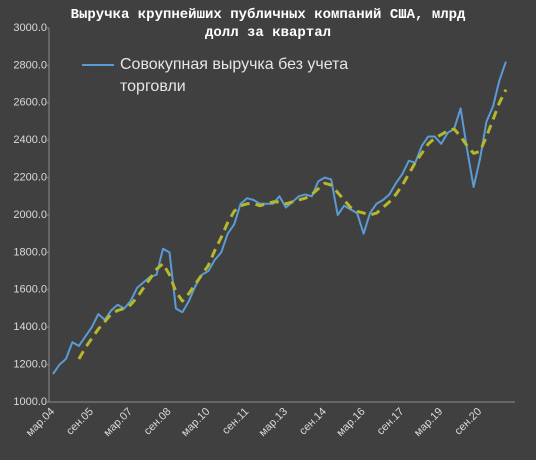 Image resolution: width=536 pixels, height=460 pixels. What do you see at coordinates (391, 422) in the screenshot?
I see `x-tick-label: сен.17` at bounding box center [391, 422].